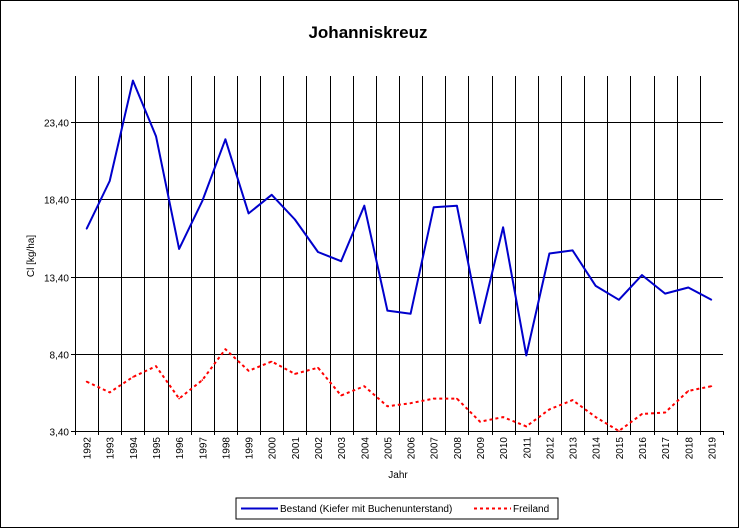  I want to click on y-tick-label: 13,40, so click(56, 279).